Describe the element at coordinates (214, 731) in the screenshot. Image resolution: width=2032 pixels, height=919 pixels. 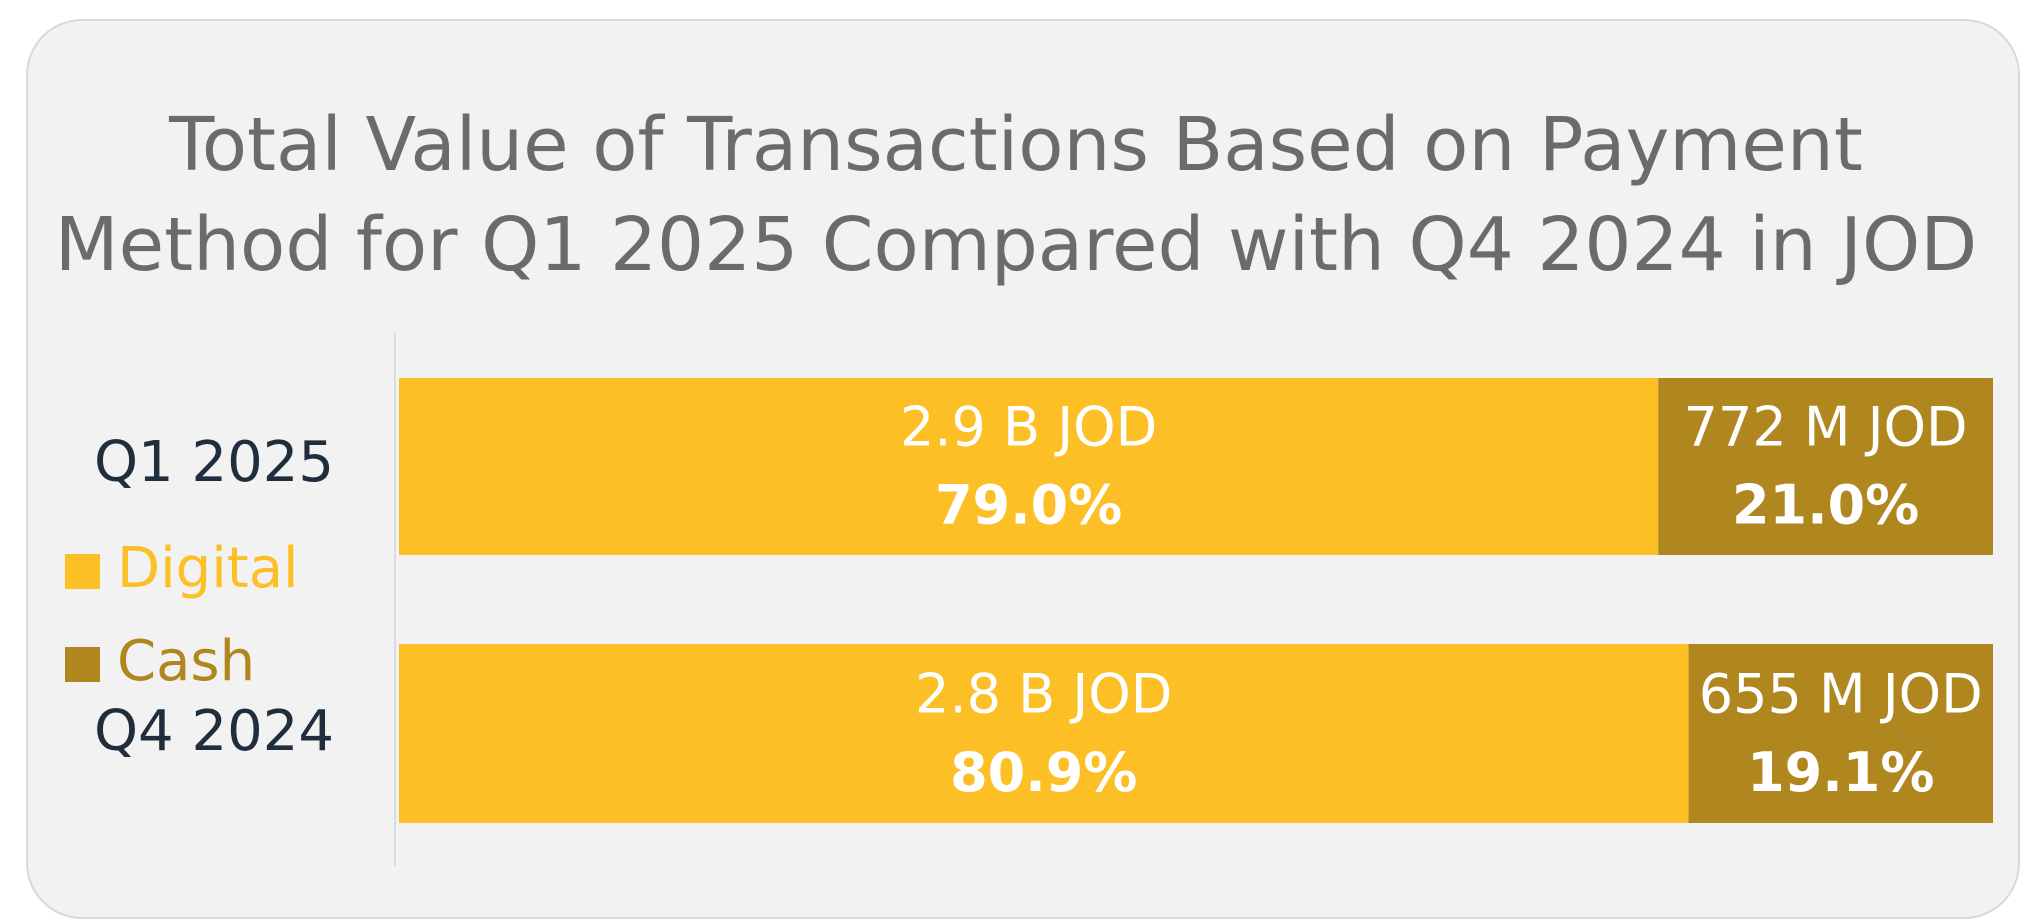
I see `y-tick-label: Q4 2024` at that location.